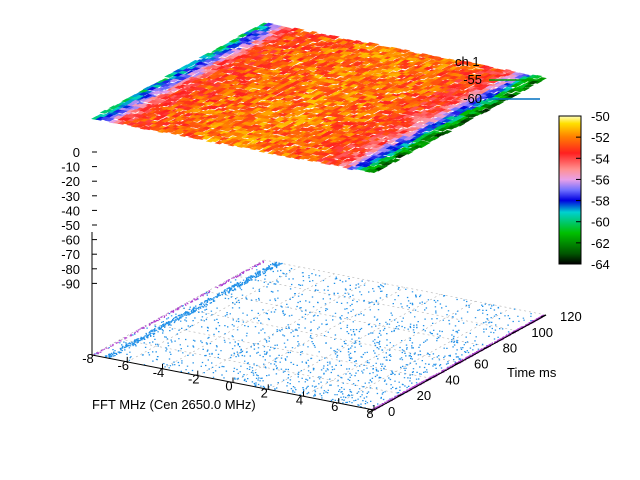 This screenshot has height=480, width=640. I want to click on colorbar-tick-label: -54, so click(600, 158).